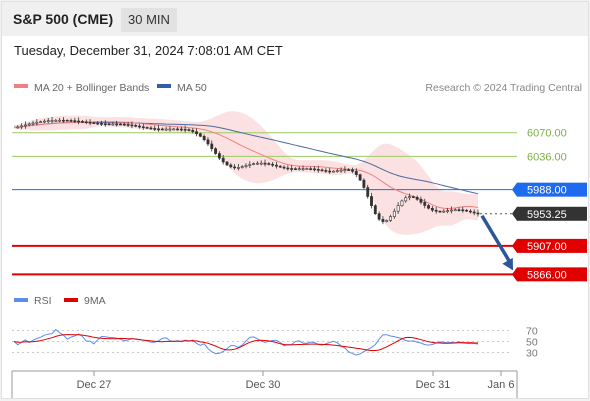  What do you see at coordinates (514, 213) in the screenshot?
I see `current-tag-pointer` at bounding box center [514, 213].